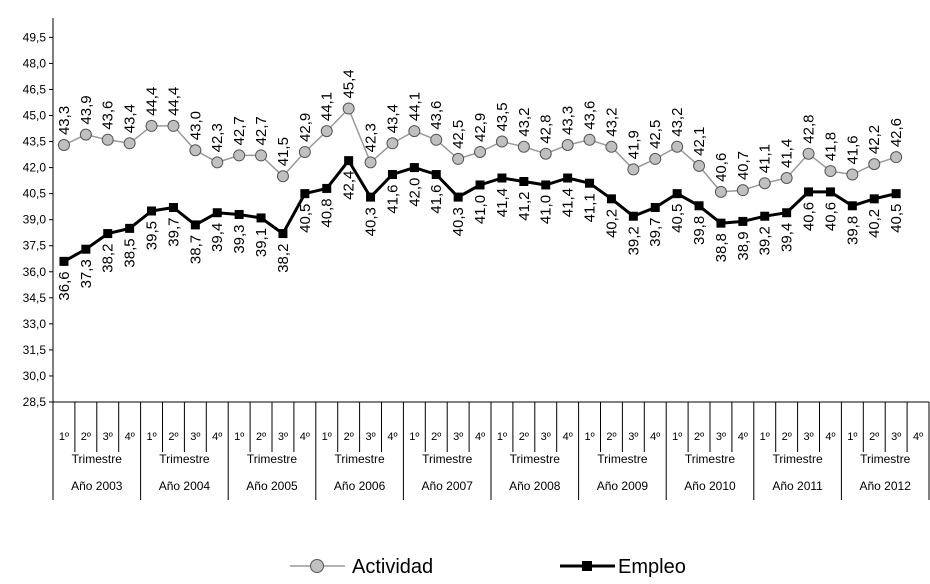 The image size is (930, 584). Describe the element at coordinates (327, 212) in the screenshot. I see `data-label-empleo: 40,8` at that location.